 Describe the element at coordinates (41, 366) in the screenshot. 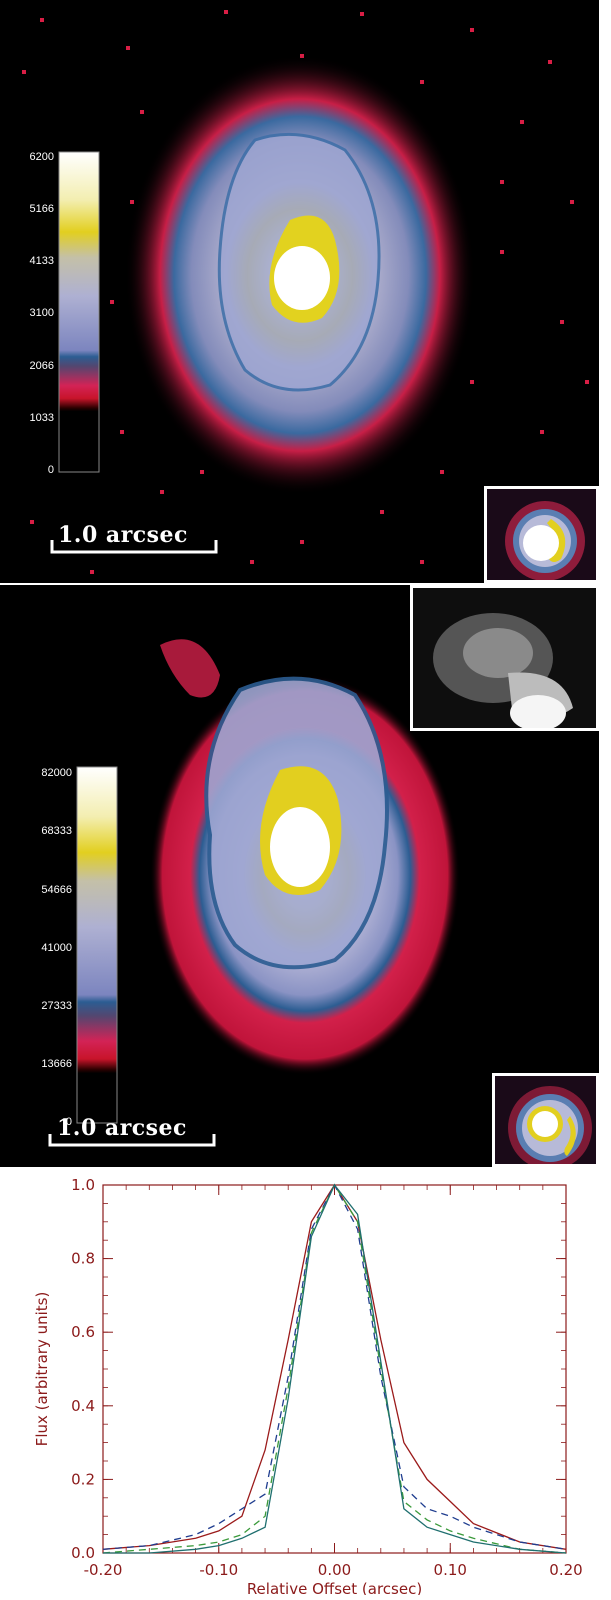

I see `colorbar-tick: 2066` at that location.